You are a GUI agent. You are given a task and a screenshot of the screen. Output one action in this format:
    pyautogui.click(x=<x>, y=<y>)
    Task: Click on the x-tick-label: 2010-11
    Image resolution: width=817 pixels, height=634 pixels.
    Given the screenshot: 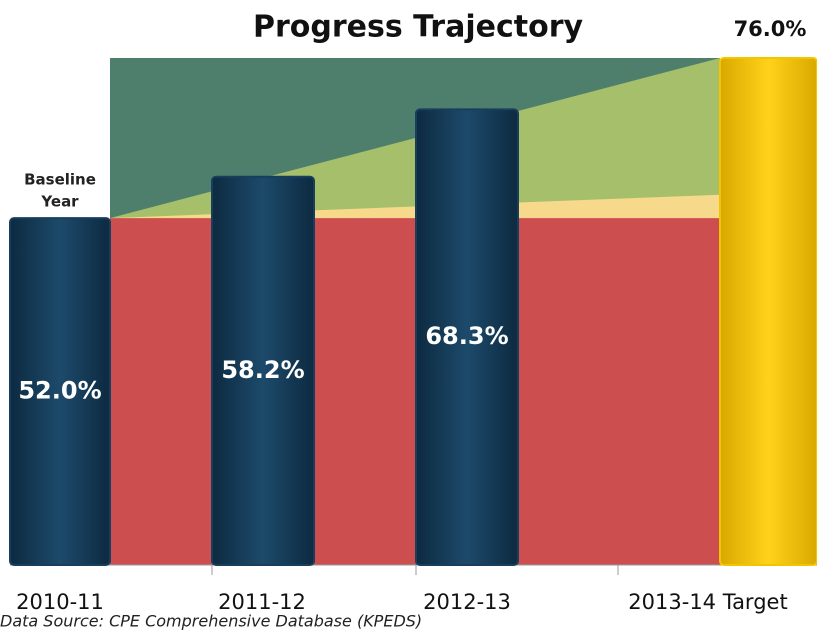 What is the action you would take?
    pyautogui.click(x=60, y=602)
    